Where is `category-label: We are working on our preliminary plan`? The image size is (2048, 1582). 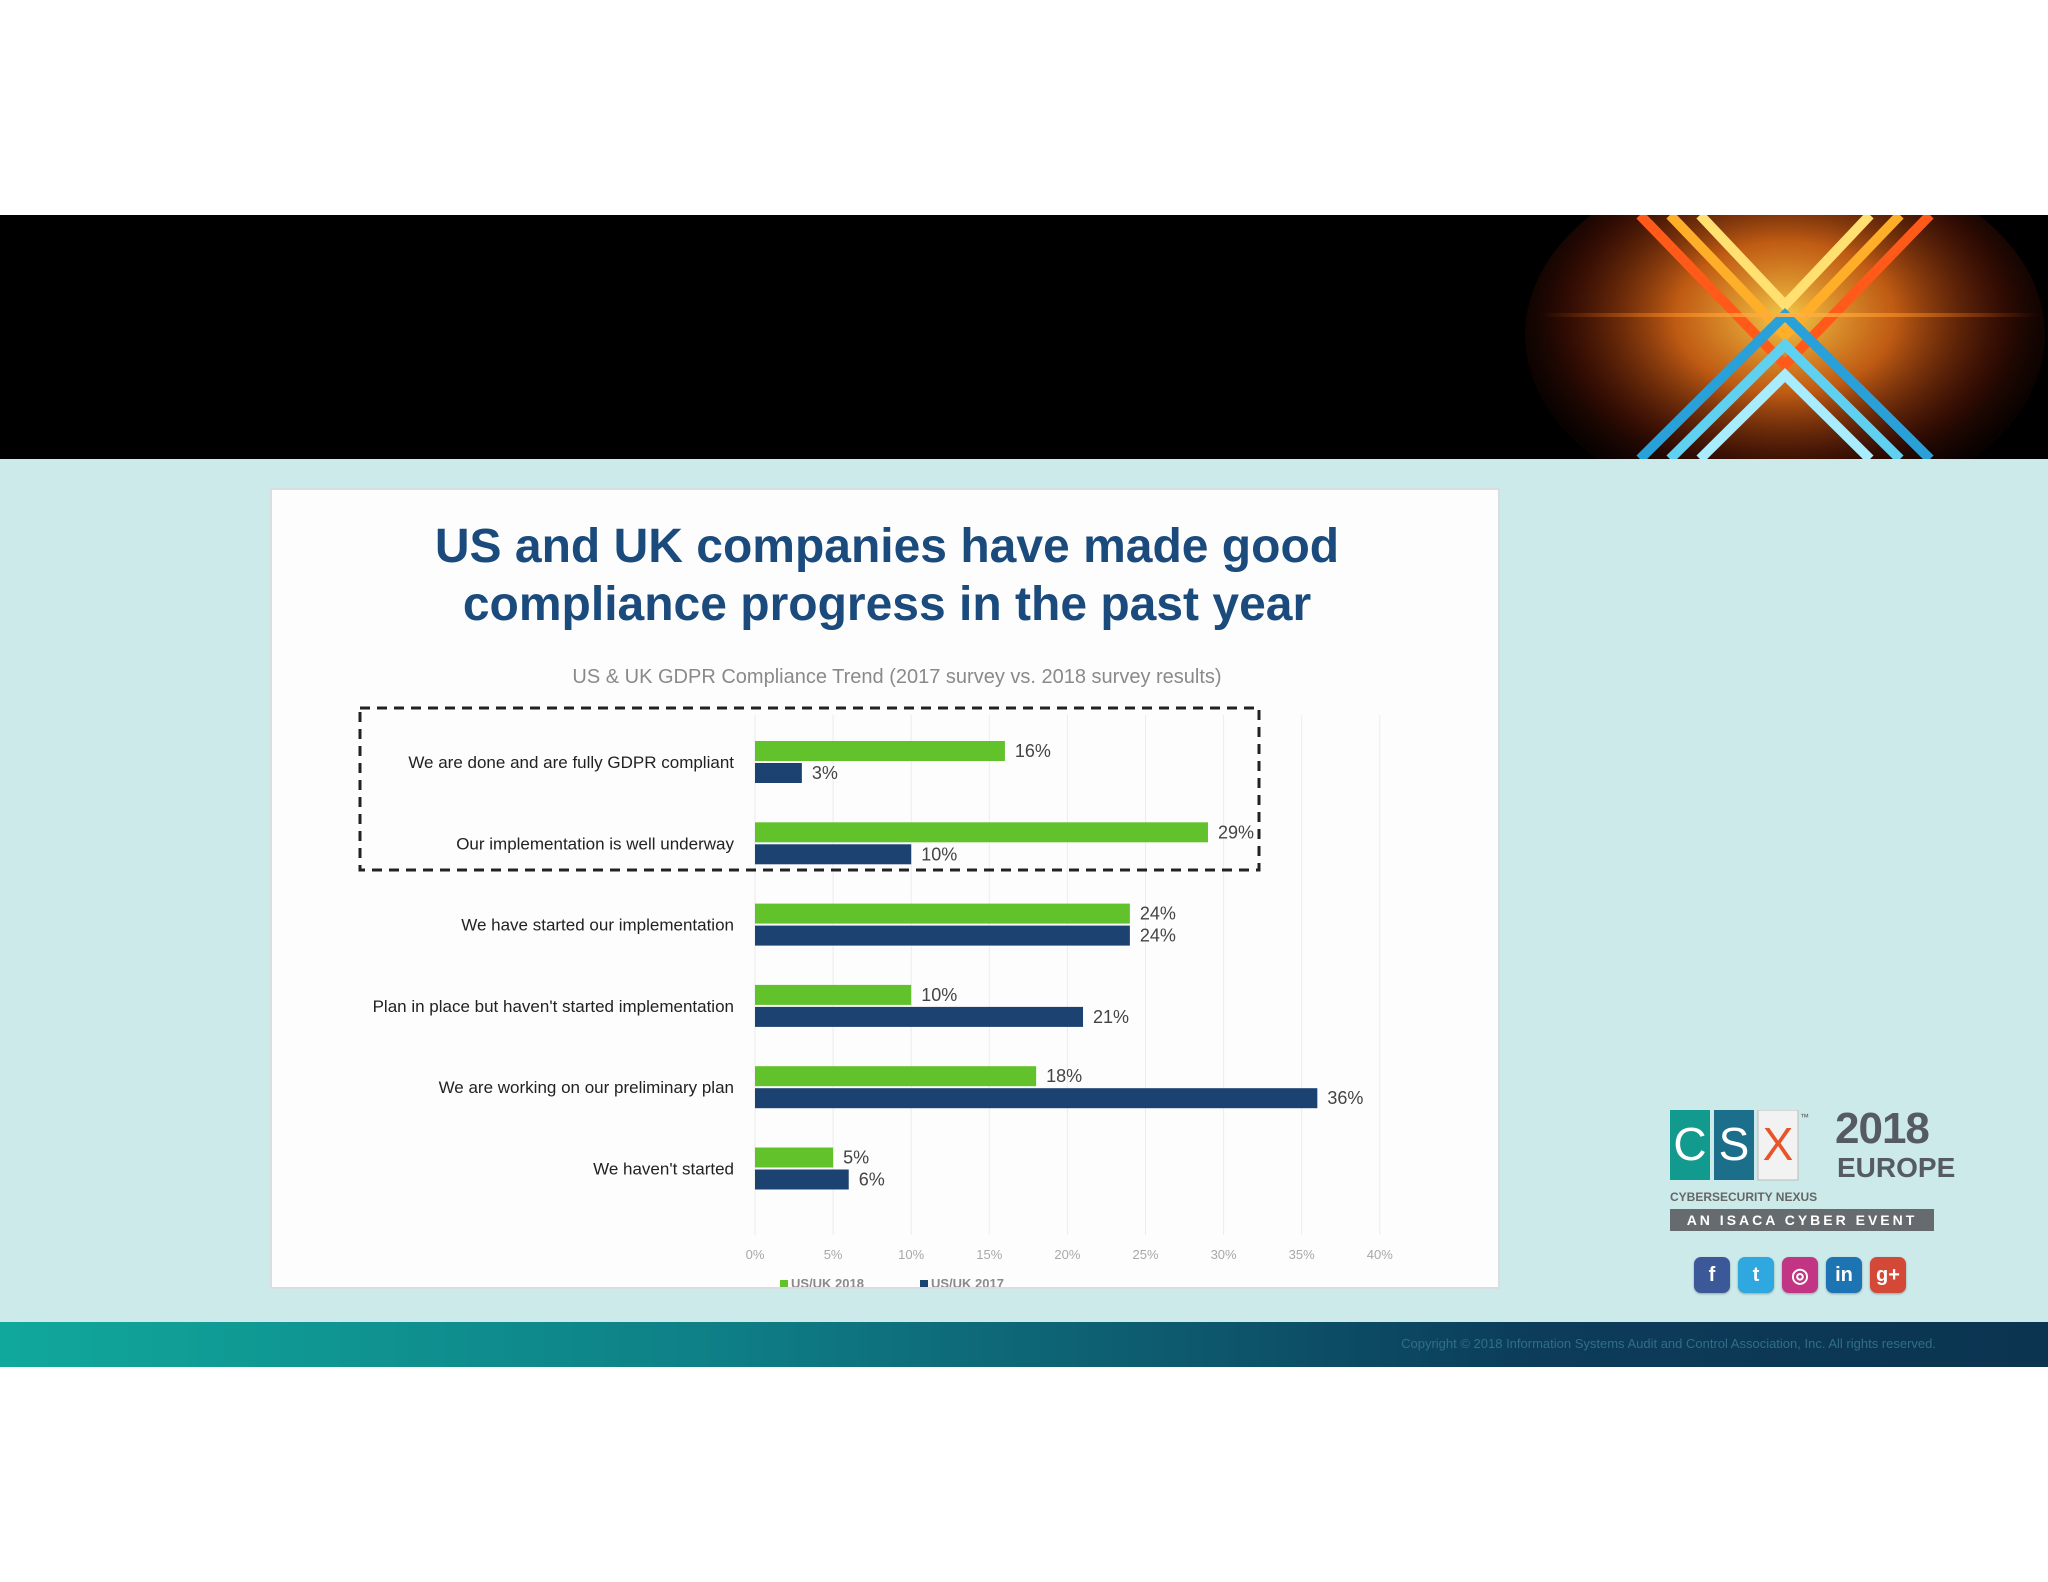 category-label: We are working on our preliminary plan is located at coordinates (586, 1087).